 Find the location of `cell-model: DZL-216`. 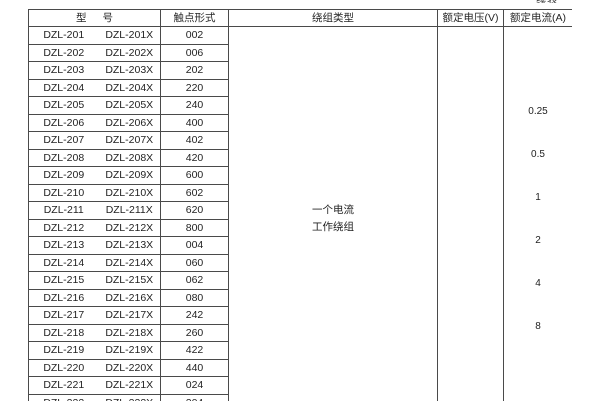

cell-model: DZL-216 is located at coordinates (64, 298).